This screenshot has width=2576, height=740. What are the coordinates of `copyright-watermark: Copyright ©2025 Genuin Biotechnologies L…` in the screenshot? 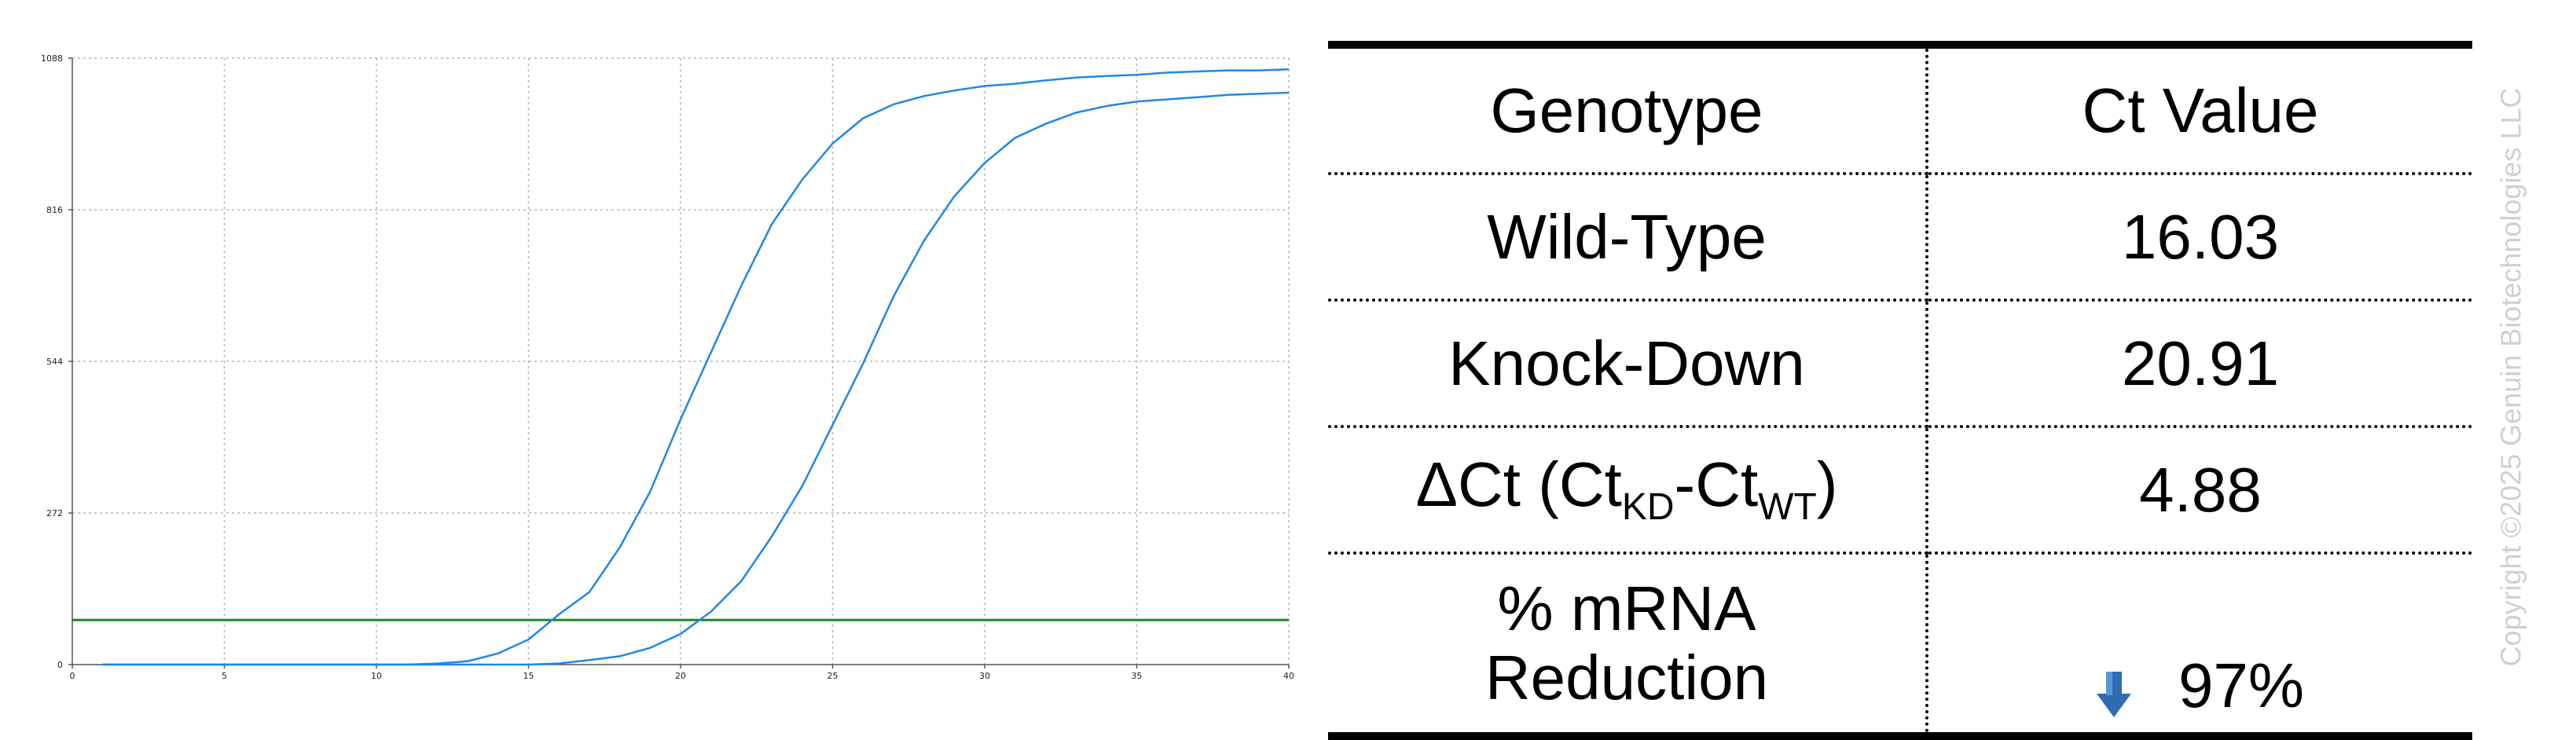 It's located at (2510, 378).